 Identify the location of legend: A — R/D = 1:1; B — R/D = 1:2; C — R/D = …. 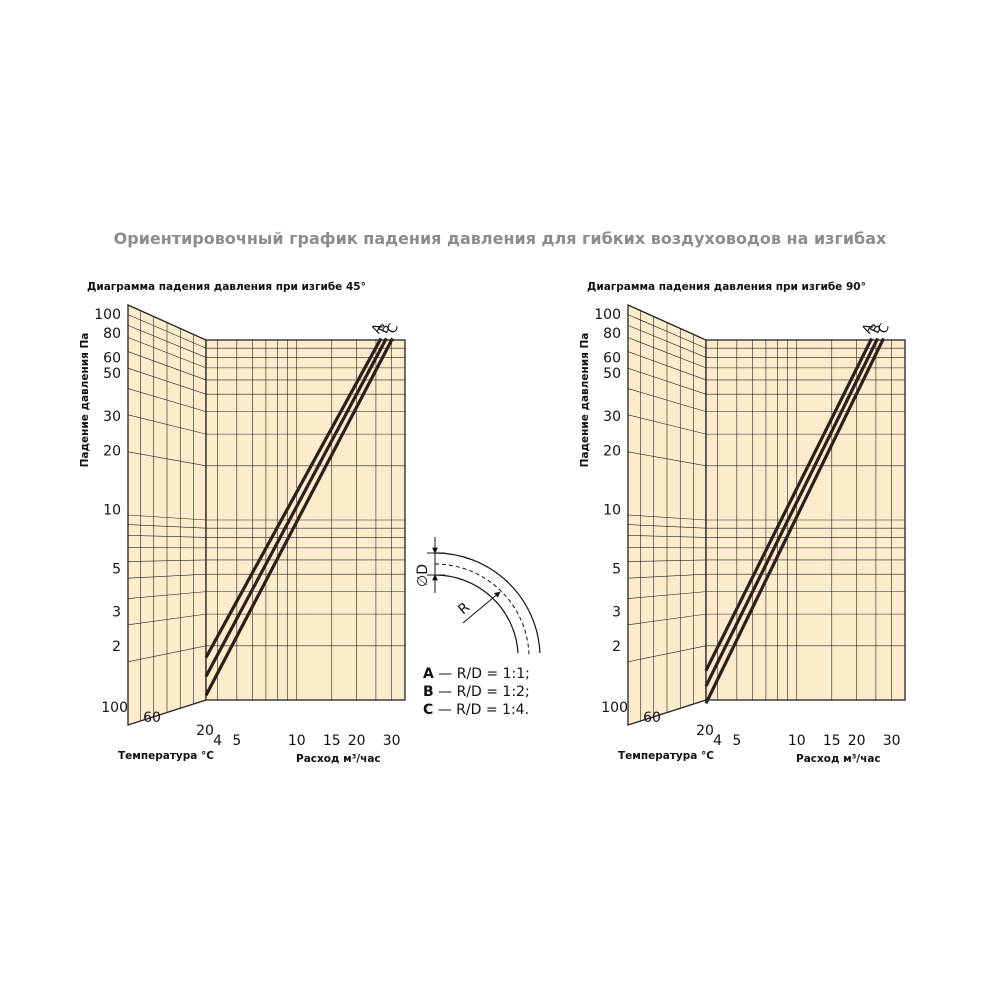
(476, 692).